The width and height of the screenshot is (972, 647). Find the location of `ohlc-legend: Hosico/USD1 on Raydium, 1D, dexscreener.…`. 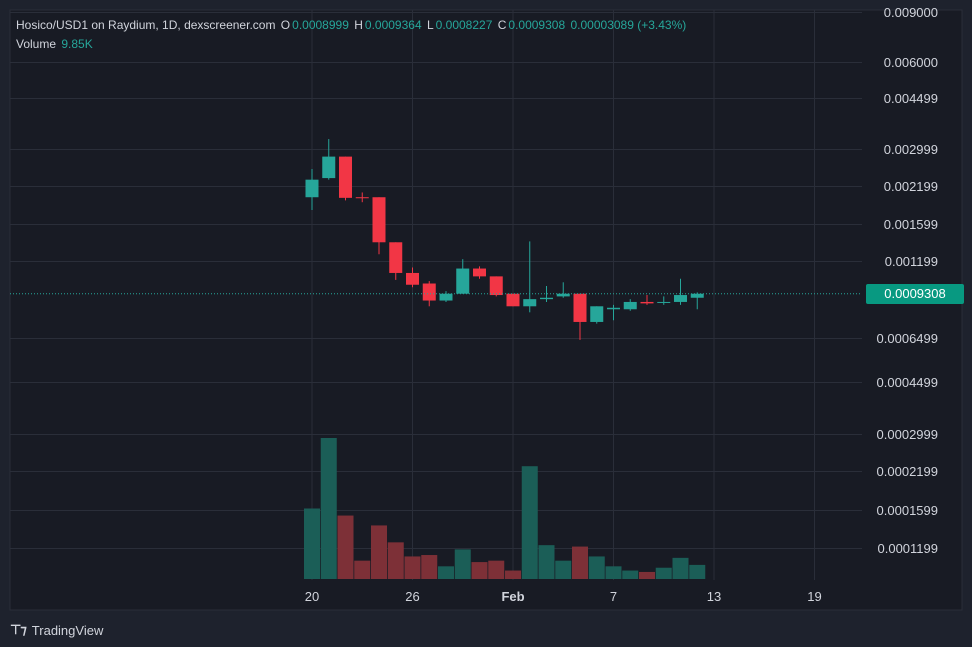

ohlc-legend: Hosico/USD1 on Raydium, 1D, dexscreener.… is located at coordinates (352, 25).